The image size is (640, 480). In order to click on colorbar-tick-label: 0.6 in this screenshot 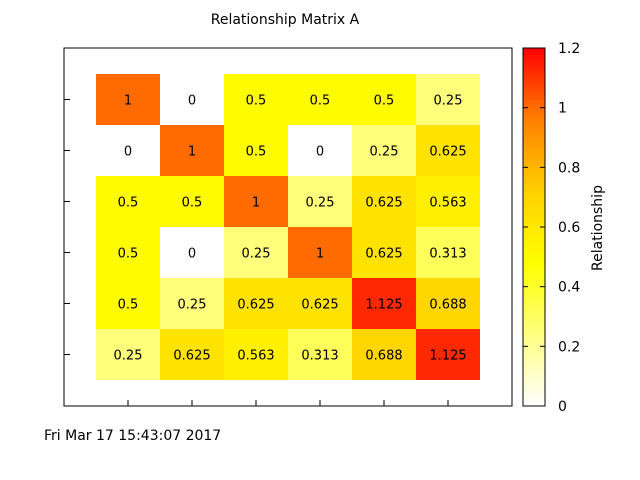, I will do `click(569, 228)`.